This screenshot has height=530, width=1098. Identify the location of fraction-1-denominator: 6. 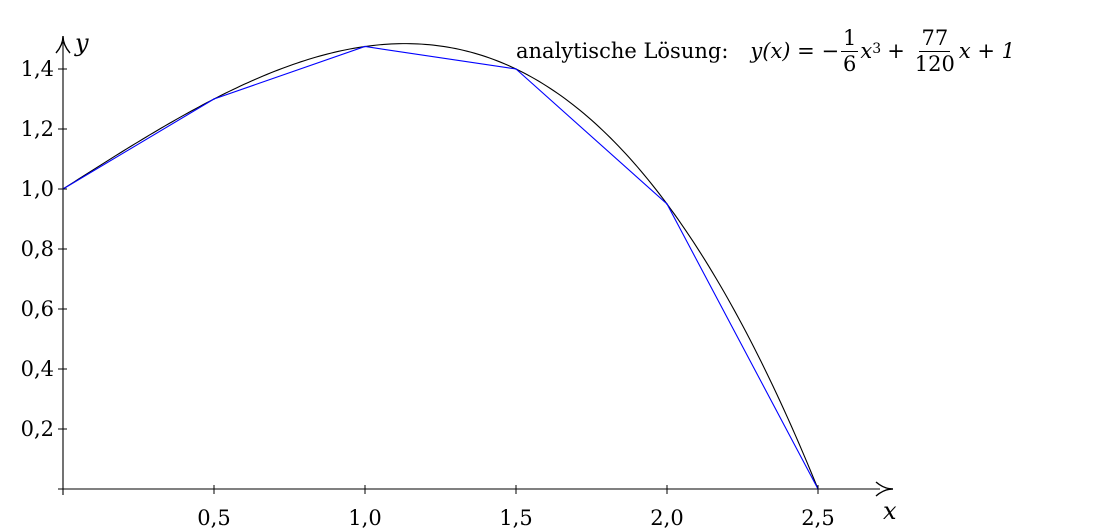
(850, 63).